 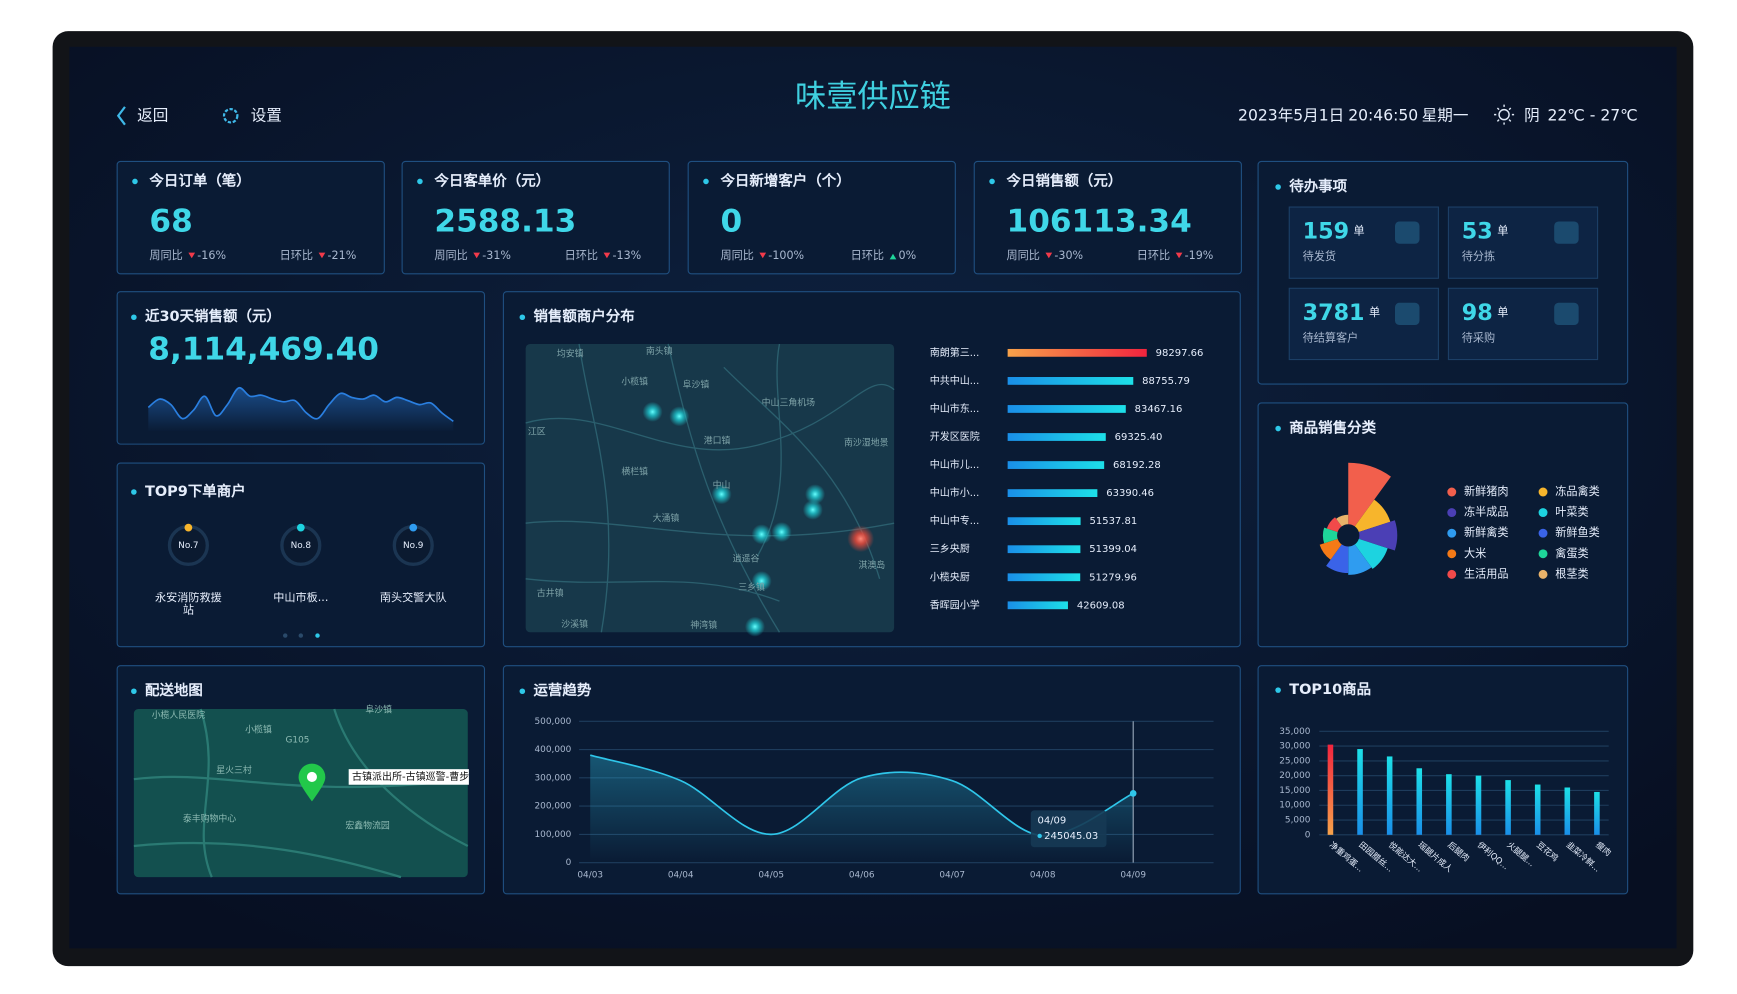 I want to click on map-label: 星火三村, so click(x=234, y=770).